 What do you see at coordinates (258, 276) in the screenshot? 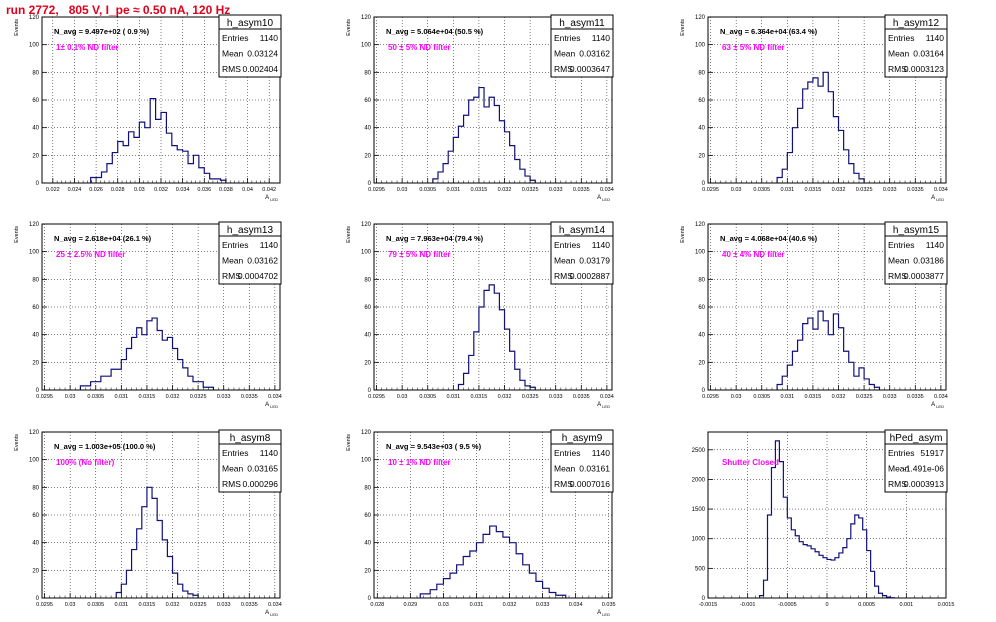
I see `stats-value: 0.0004702` at bounding box center [258, 276].